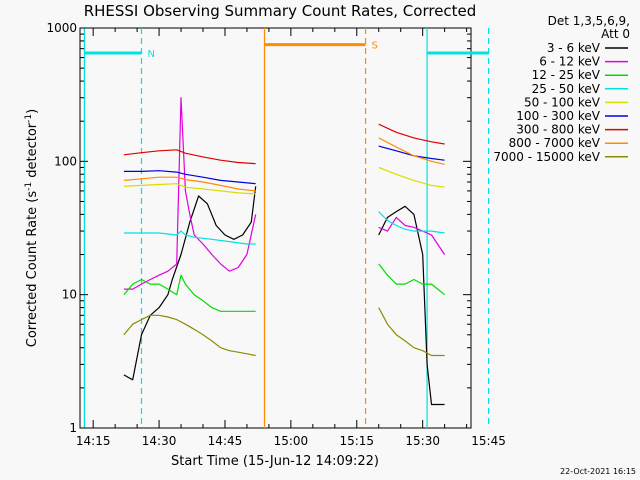 The image size is (640, 480). I want to click on y-axis-label: Corrected Count Rate (s-1 detector-1), so click(32, 228).